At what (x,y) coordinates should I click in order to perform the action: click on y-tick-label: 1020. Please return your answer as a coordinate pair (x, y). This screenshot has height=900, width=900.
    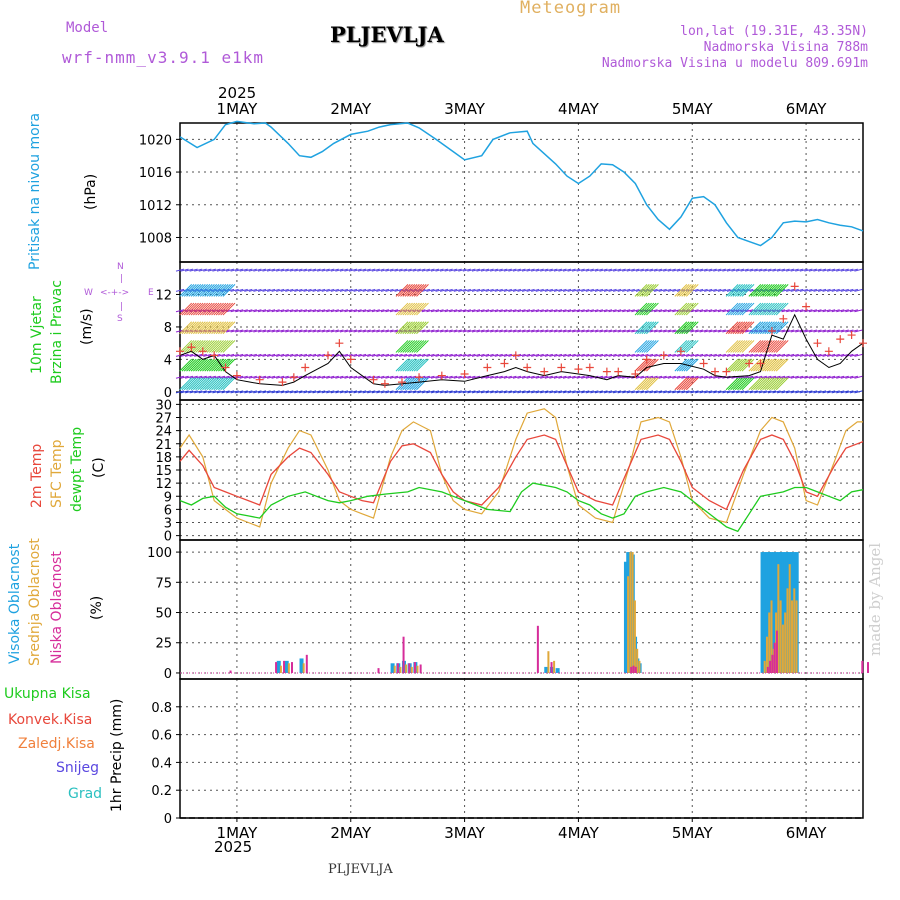
    Looking at the image, I should click on (155, 140).